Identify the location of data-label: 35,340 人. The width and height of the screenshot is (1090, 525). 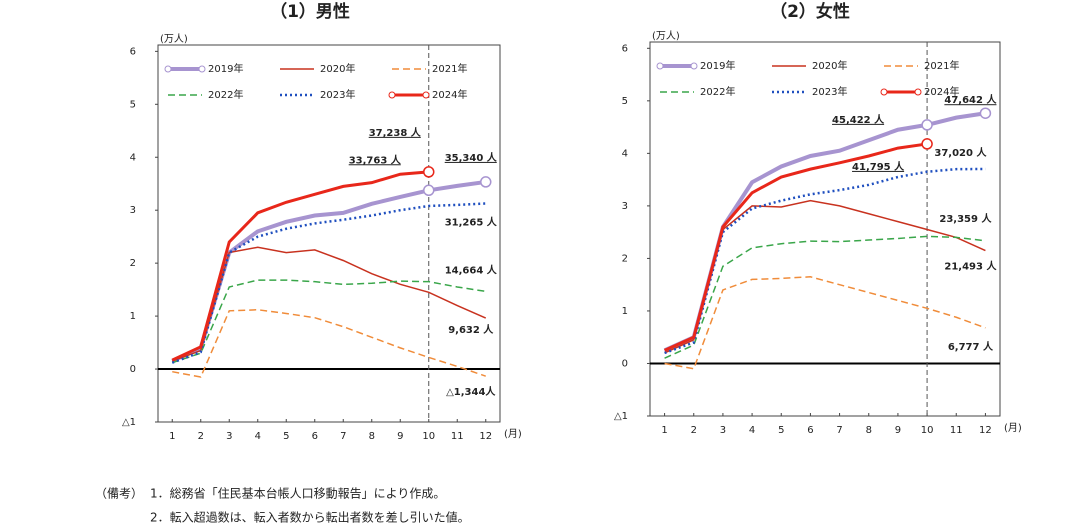
(471, 157).